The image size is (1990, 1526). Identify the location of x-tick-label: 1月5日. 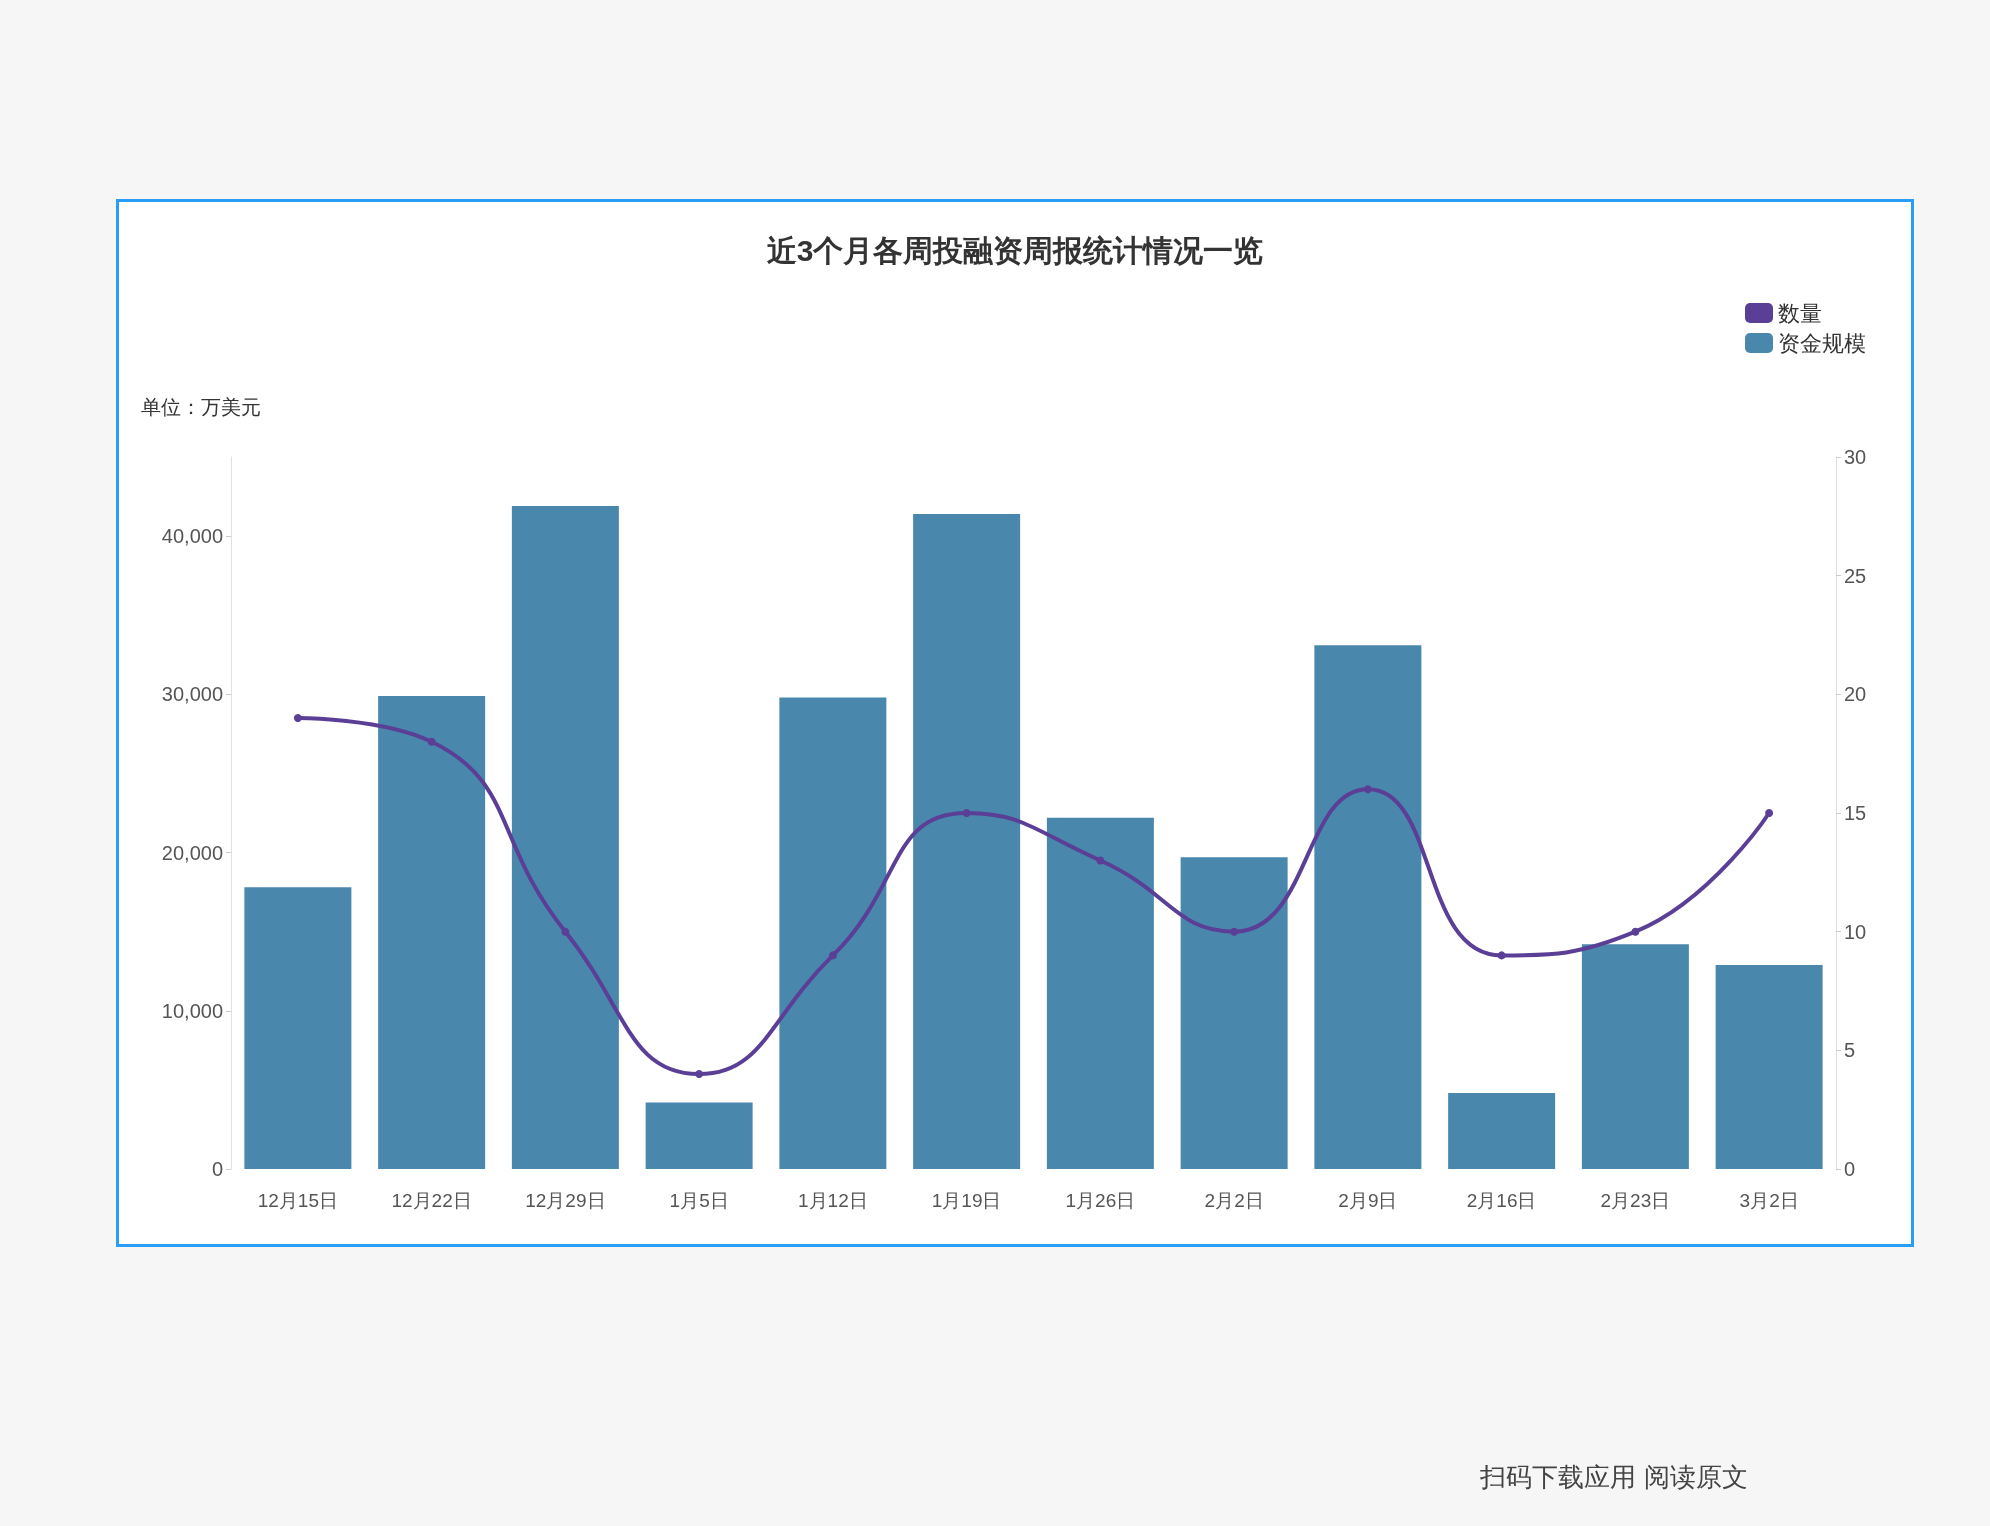
(699, 1200).